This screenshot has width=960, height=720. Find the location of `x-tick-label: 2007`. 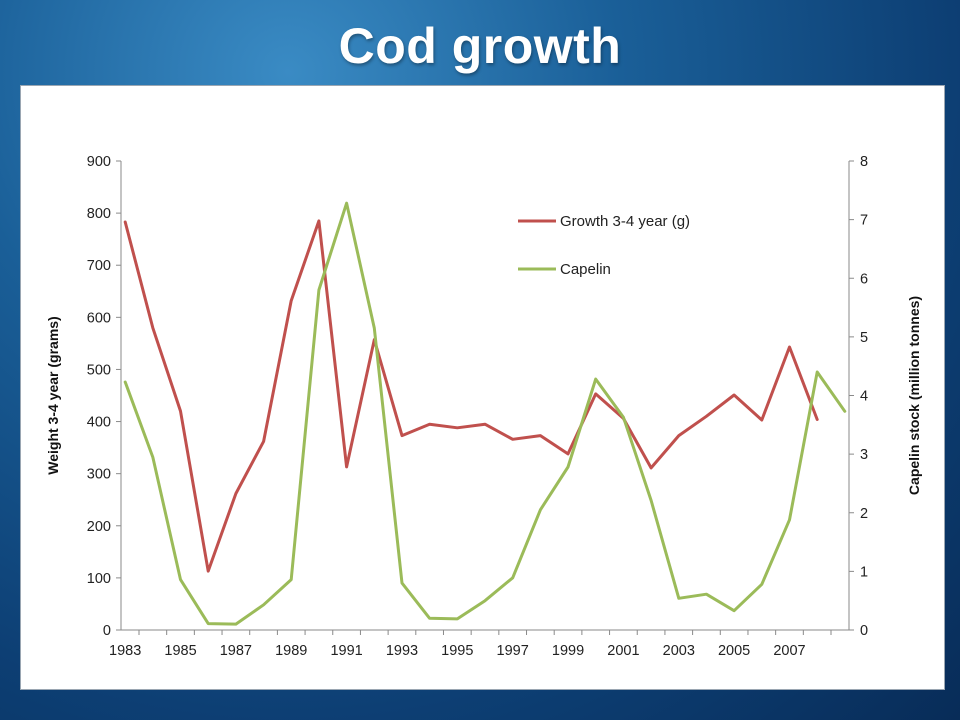

x-tick-label: 2007 is located at coordinates (789, 651).